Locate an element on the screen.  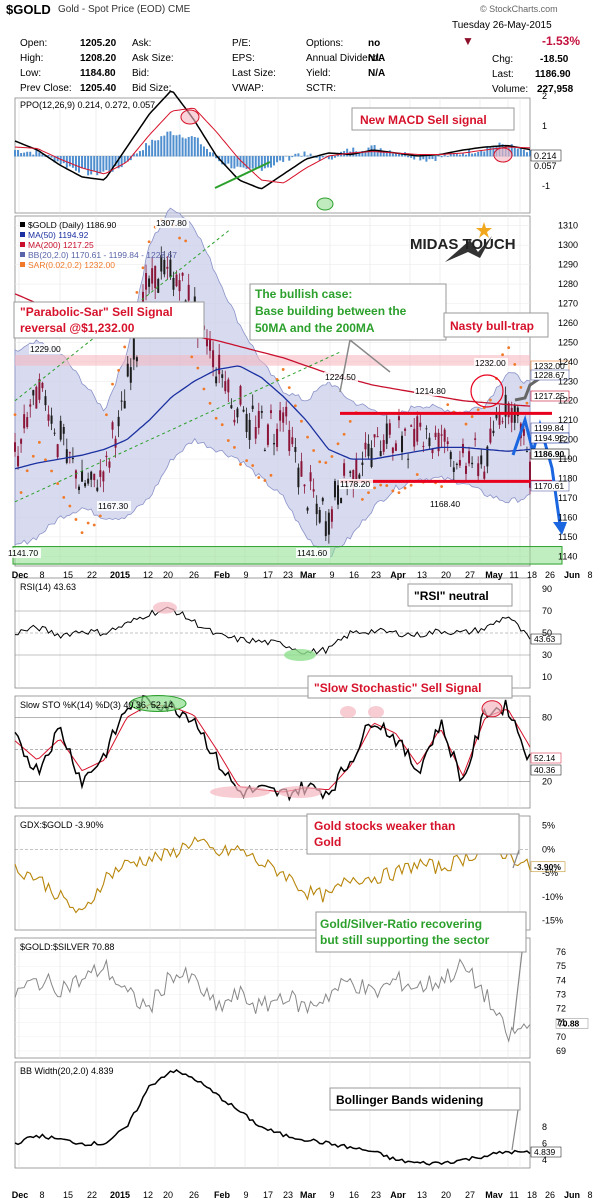
x-axis-label: 2015 is located at coordinates (120, 1194).